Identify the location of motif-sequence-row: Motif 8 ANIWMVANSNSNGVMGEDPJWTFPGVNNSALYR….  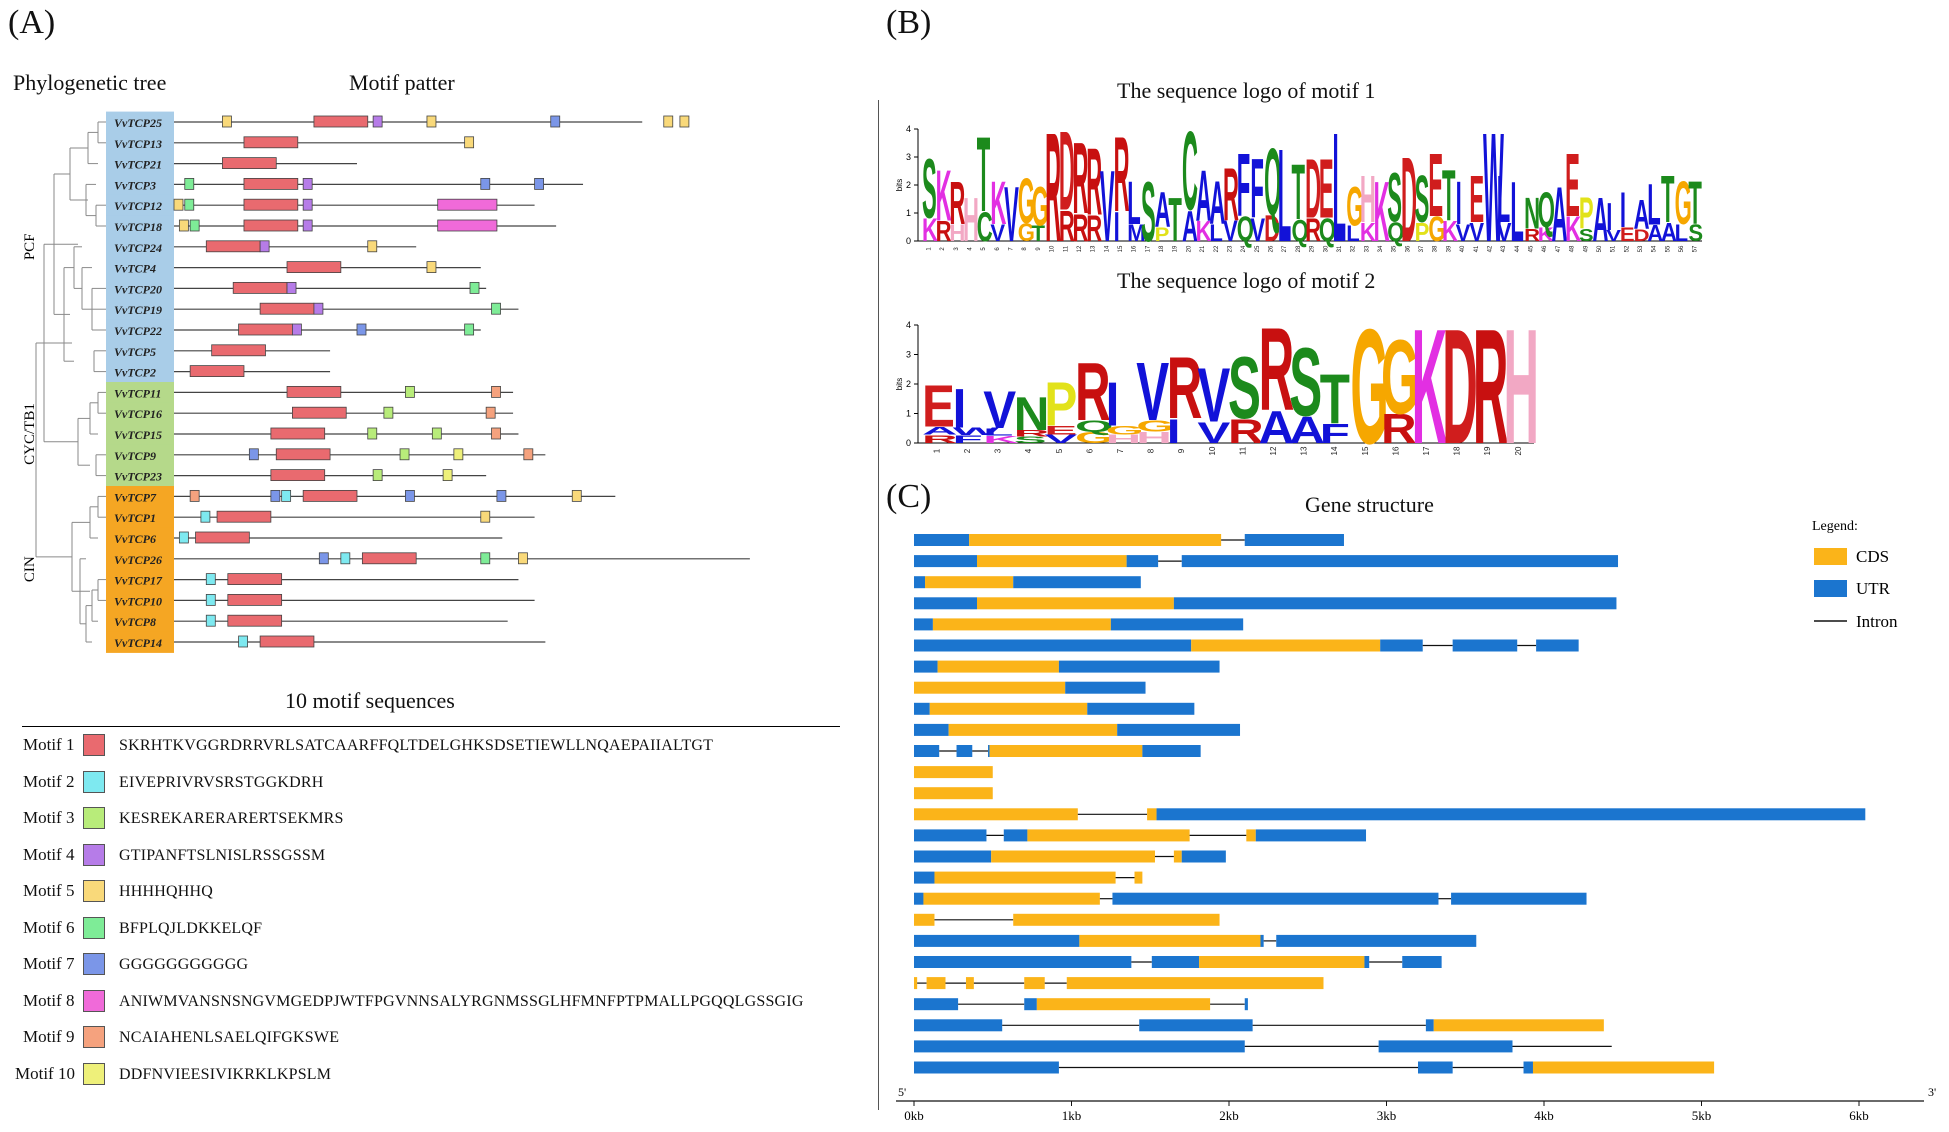
(435, 1004).